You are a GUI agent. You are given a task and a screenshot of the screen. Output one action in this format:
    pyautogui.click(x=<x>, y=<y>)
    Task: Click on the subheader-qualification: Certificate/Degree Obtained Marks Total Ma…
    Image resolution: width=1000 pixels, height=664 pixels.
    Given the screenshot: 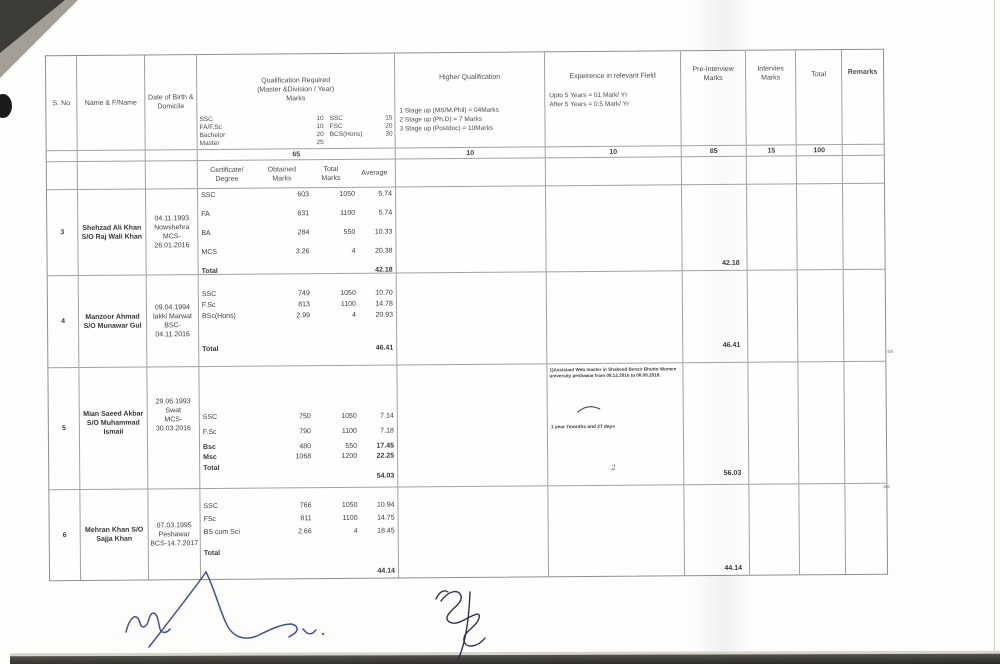 What is the action you would take?
    pyautogui.click(x=296, y=174)
    